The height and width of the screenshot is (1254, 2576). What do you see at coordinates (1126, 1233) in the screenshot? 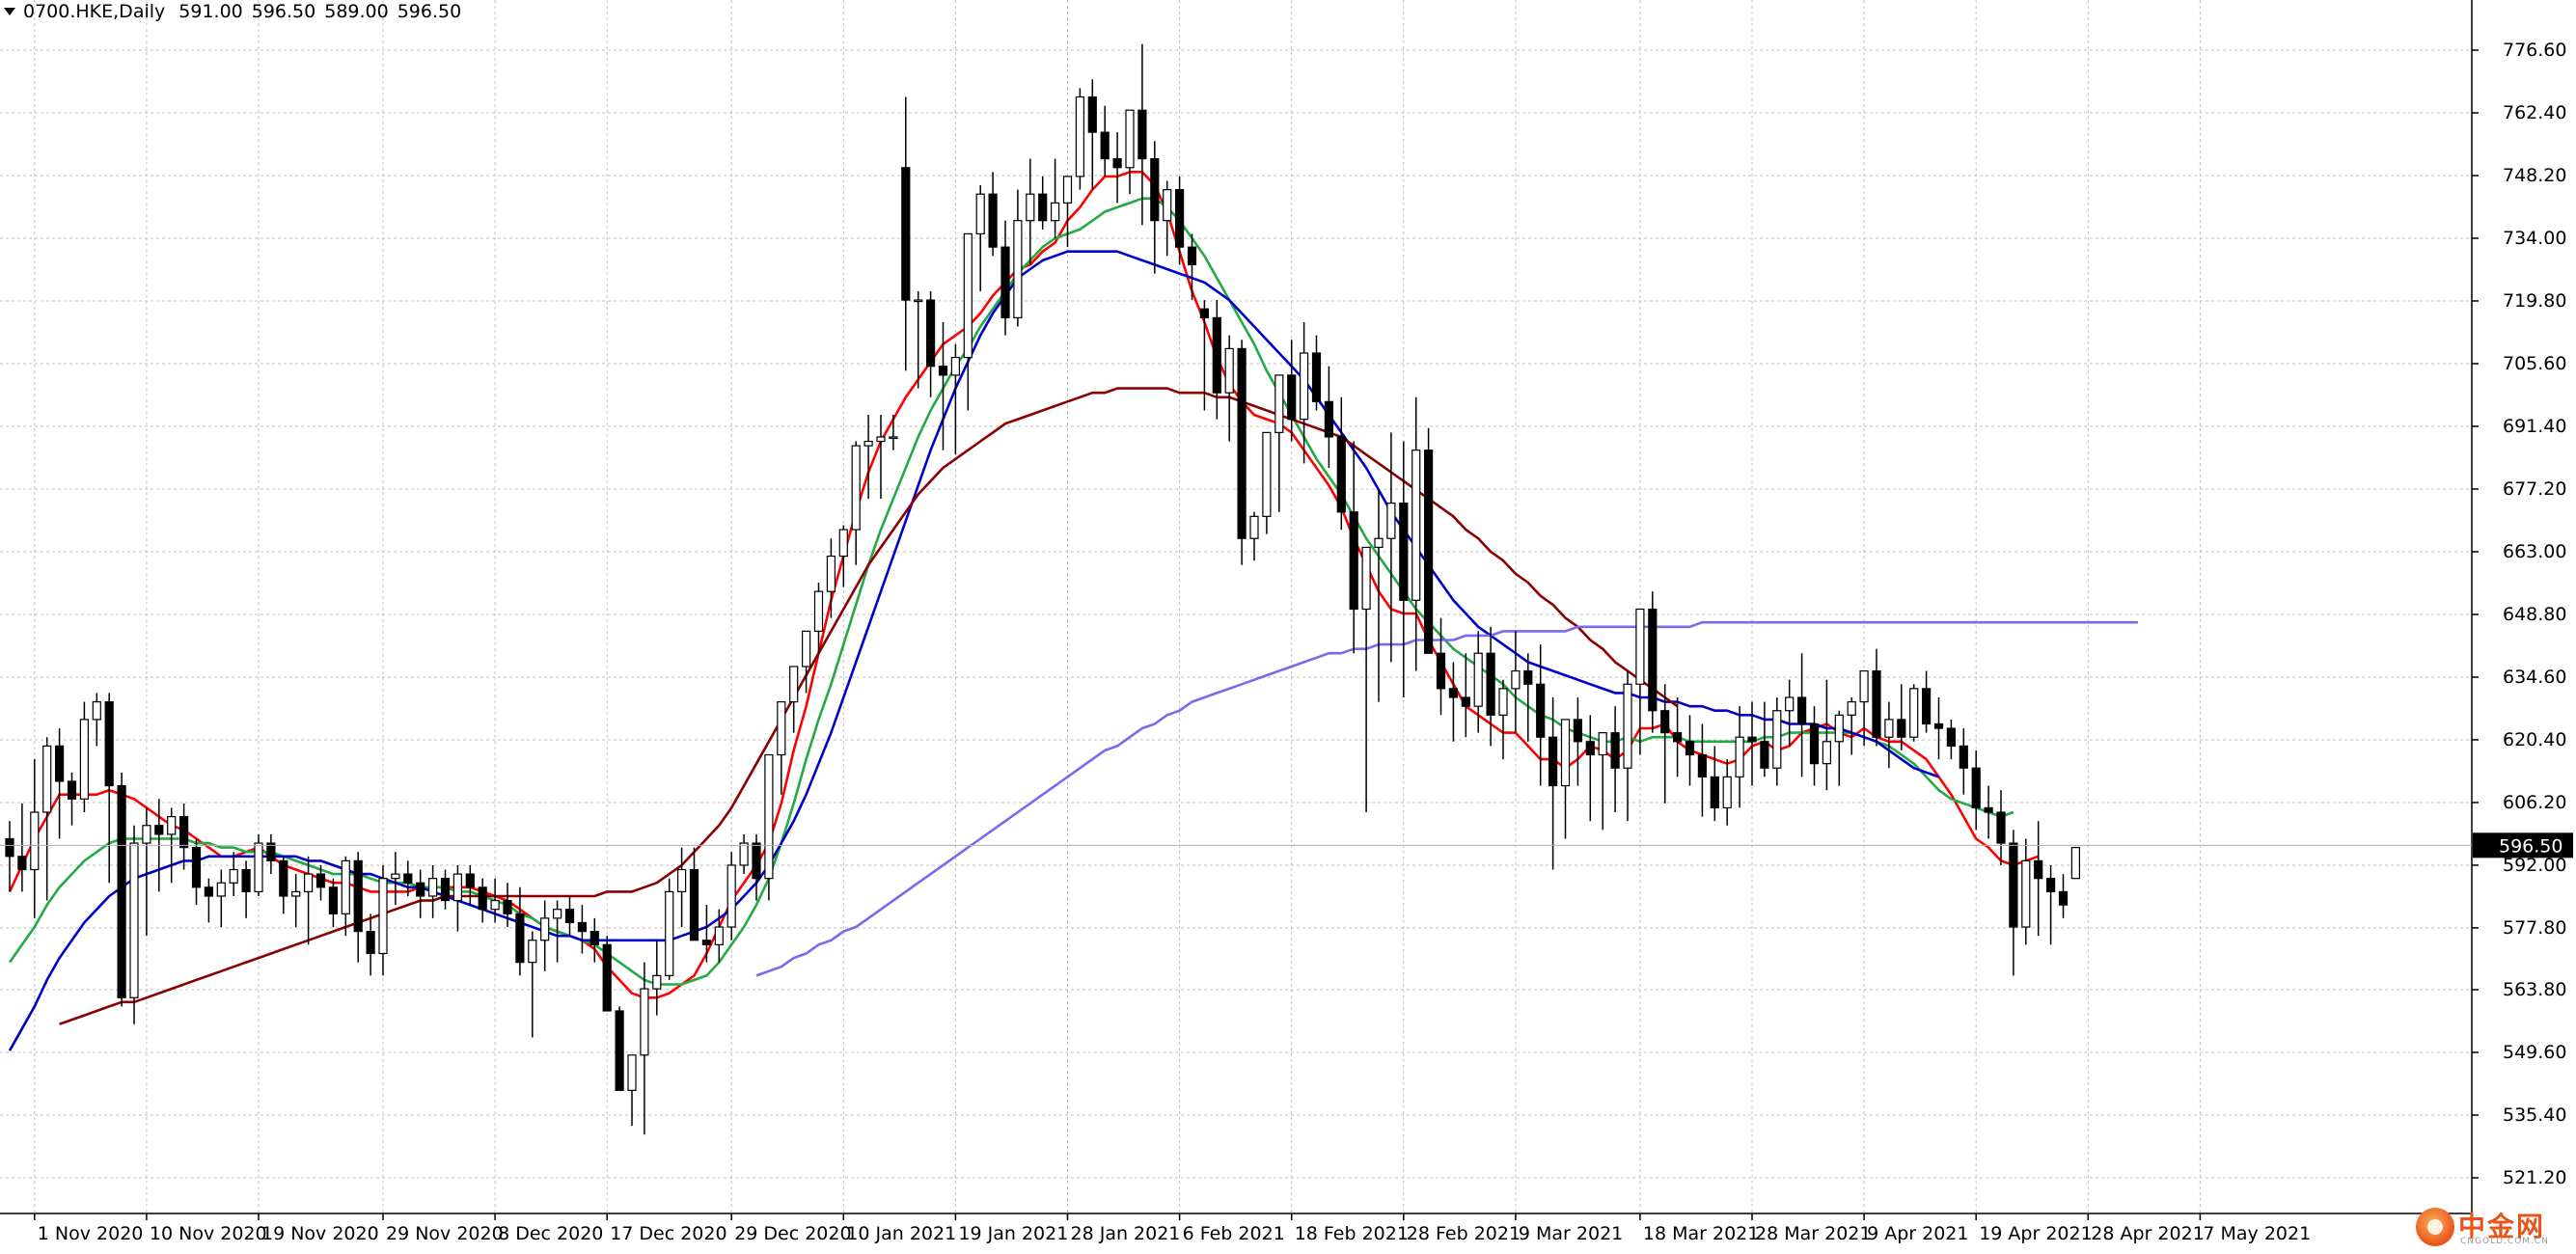
I see `time-tick-label: 28 Jan 2021` at bounding box center [1126, 1233].